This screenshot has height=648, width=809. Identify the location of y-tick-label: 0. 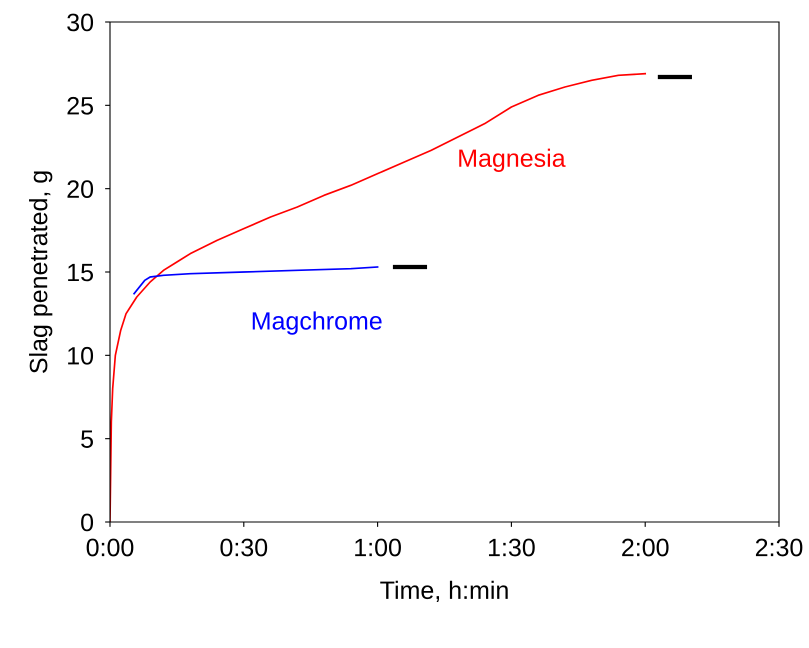
(87, 523).